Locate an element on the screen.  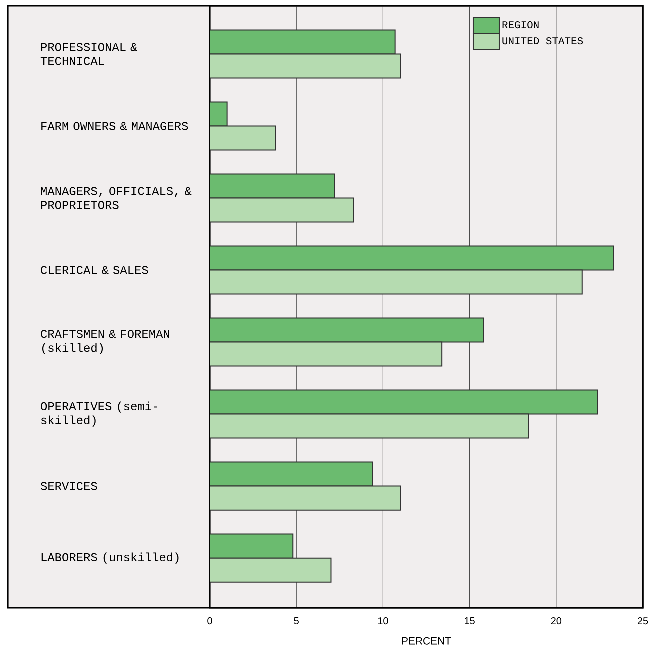
y-tick-label: OPERATIVES (semi-skilled) is located at coordinates (99, 414).